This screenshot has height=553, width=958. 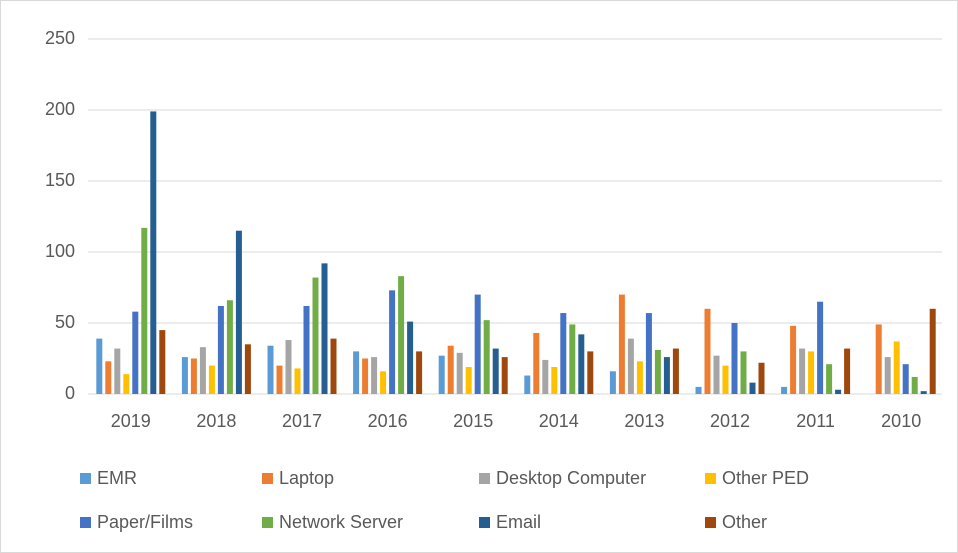 I want to click on legend-label: Other PED, so click(x=765, y=478).